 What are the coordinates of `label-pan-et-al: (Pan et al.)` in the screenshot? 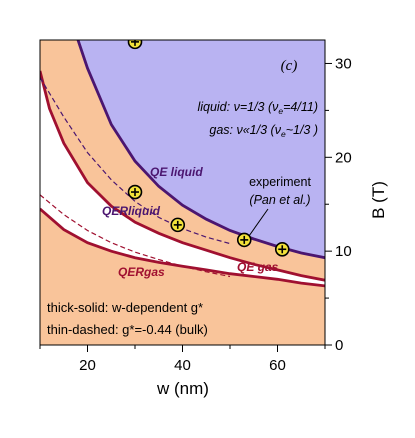 It's located at (279, 200).